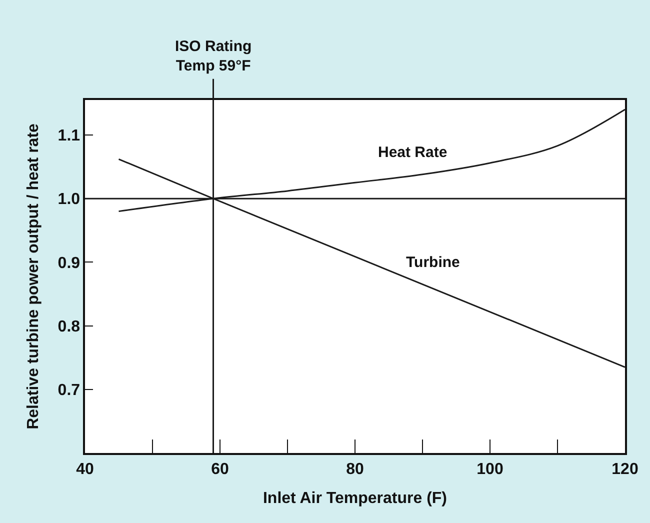 This screenshot has width=650, height=523. I want to click on x-tick-label: 60, so click(220, 469).